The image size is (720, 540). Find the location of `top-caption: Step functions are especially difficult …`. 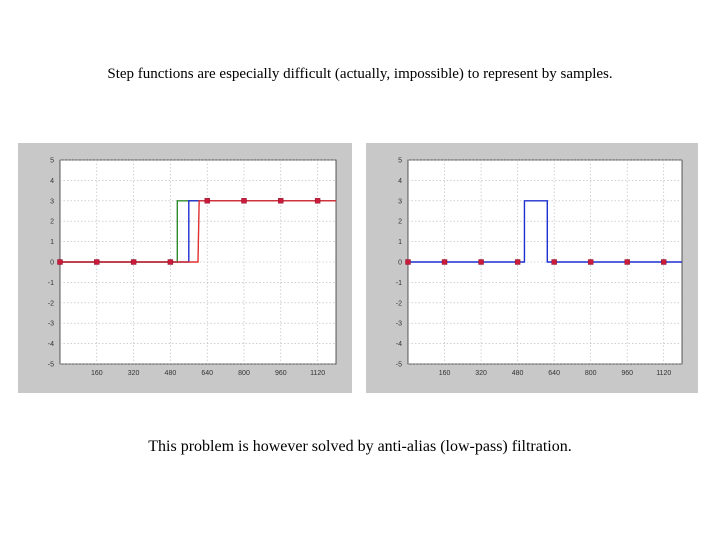

top-caption: Step functions are especially difficult … is located at coordinates (360, 74).